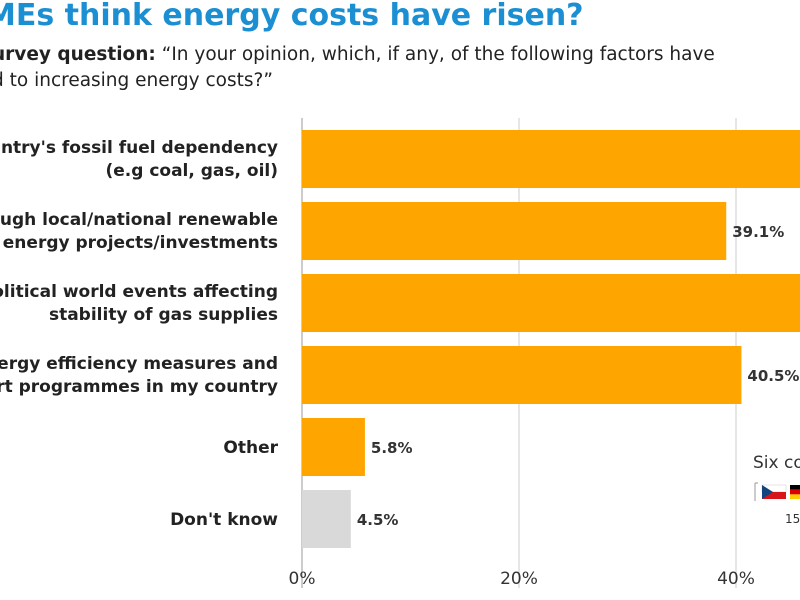  What do you see at coordinates (224, 520) in the screenshot?
I see `category-label: Don't know` at bounding box center [224, 520].